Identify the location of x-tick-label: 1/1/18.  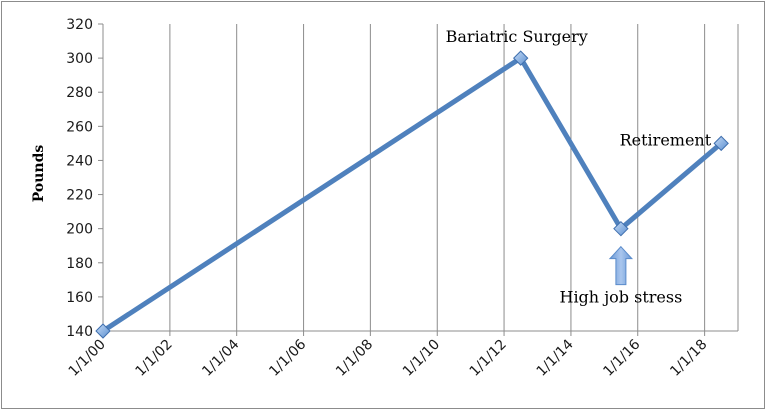
(688, 358).